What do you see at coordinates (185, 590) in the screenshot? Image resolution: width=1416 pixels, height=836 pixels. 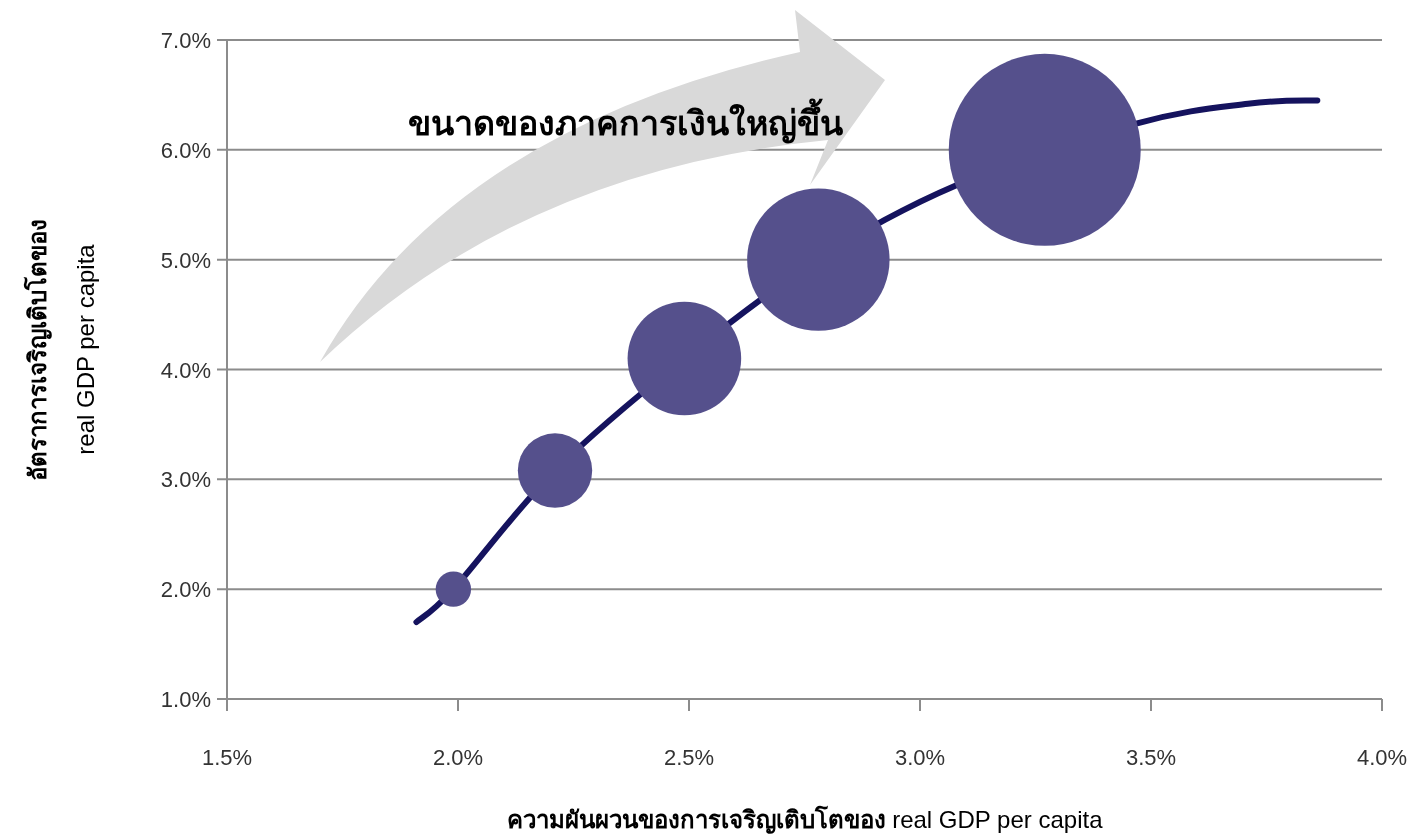 I see `y-tick-label: 2.0%` at bounding box center [185, 590].